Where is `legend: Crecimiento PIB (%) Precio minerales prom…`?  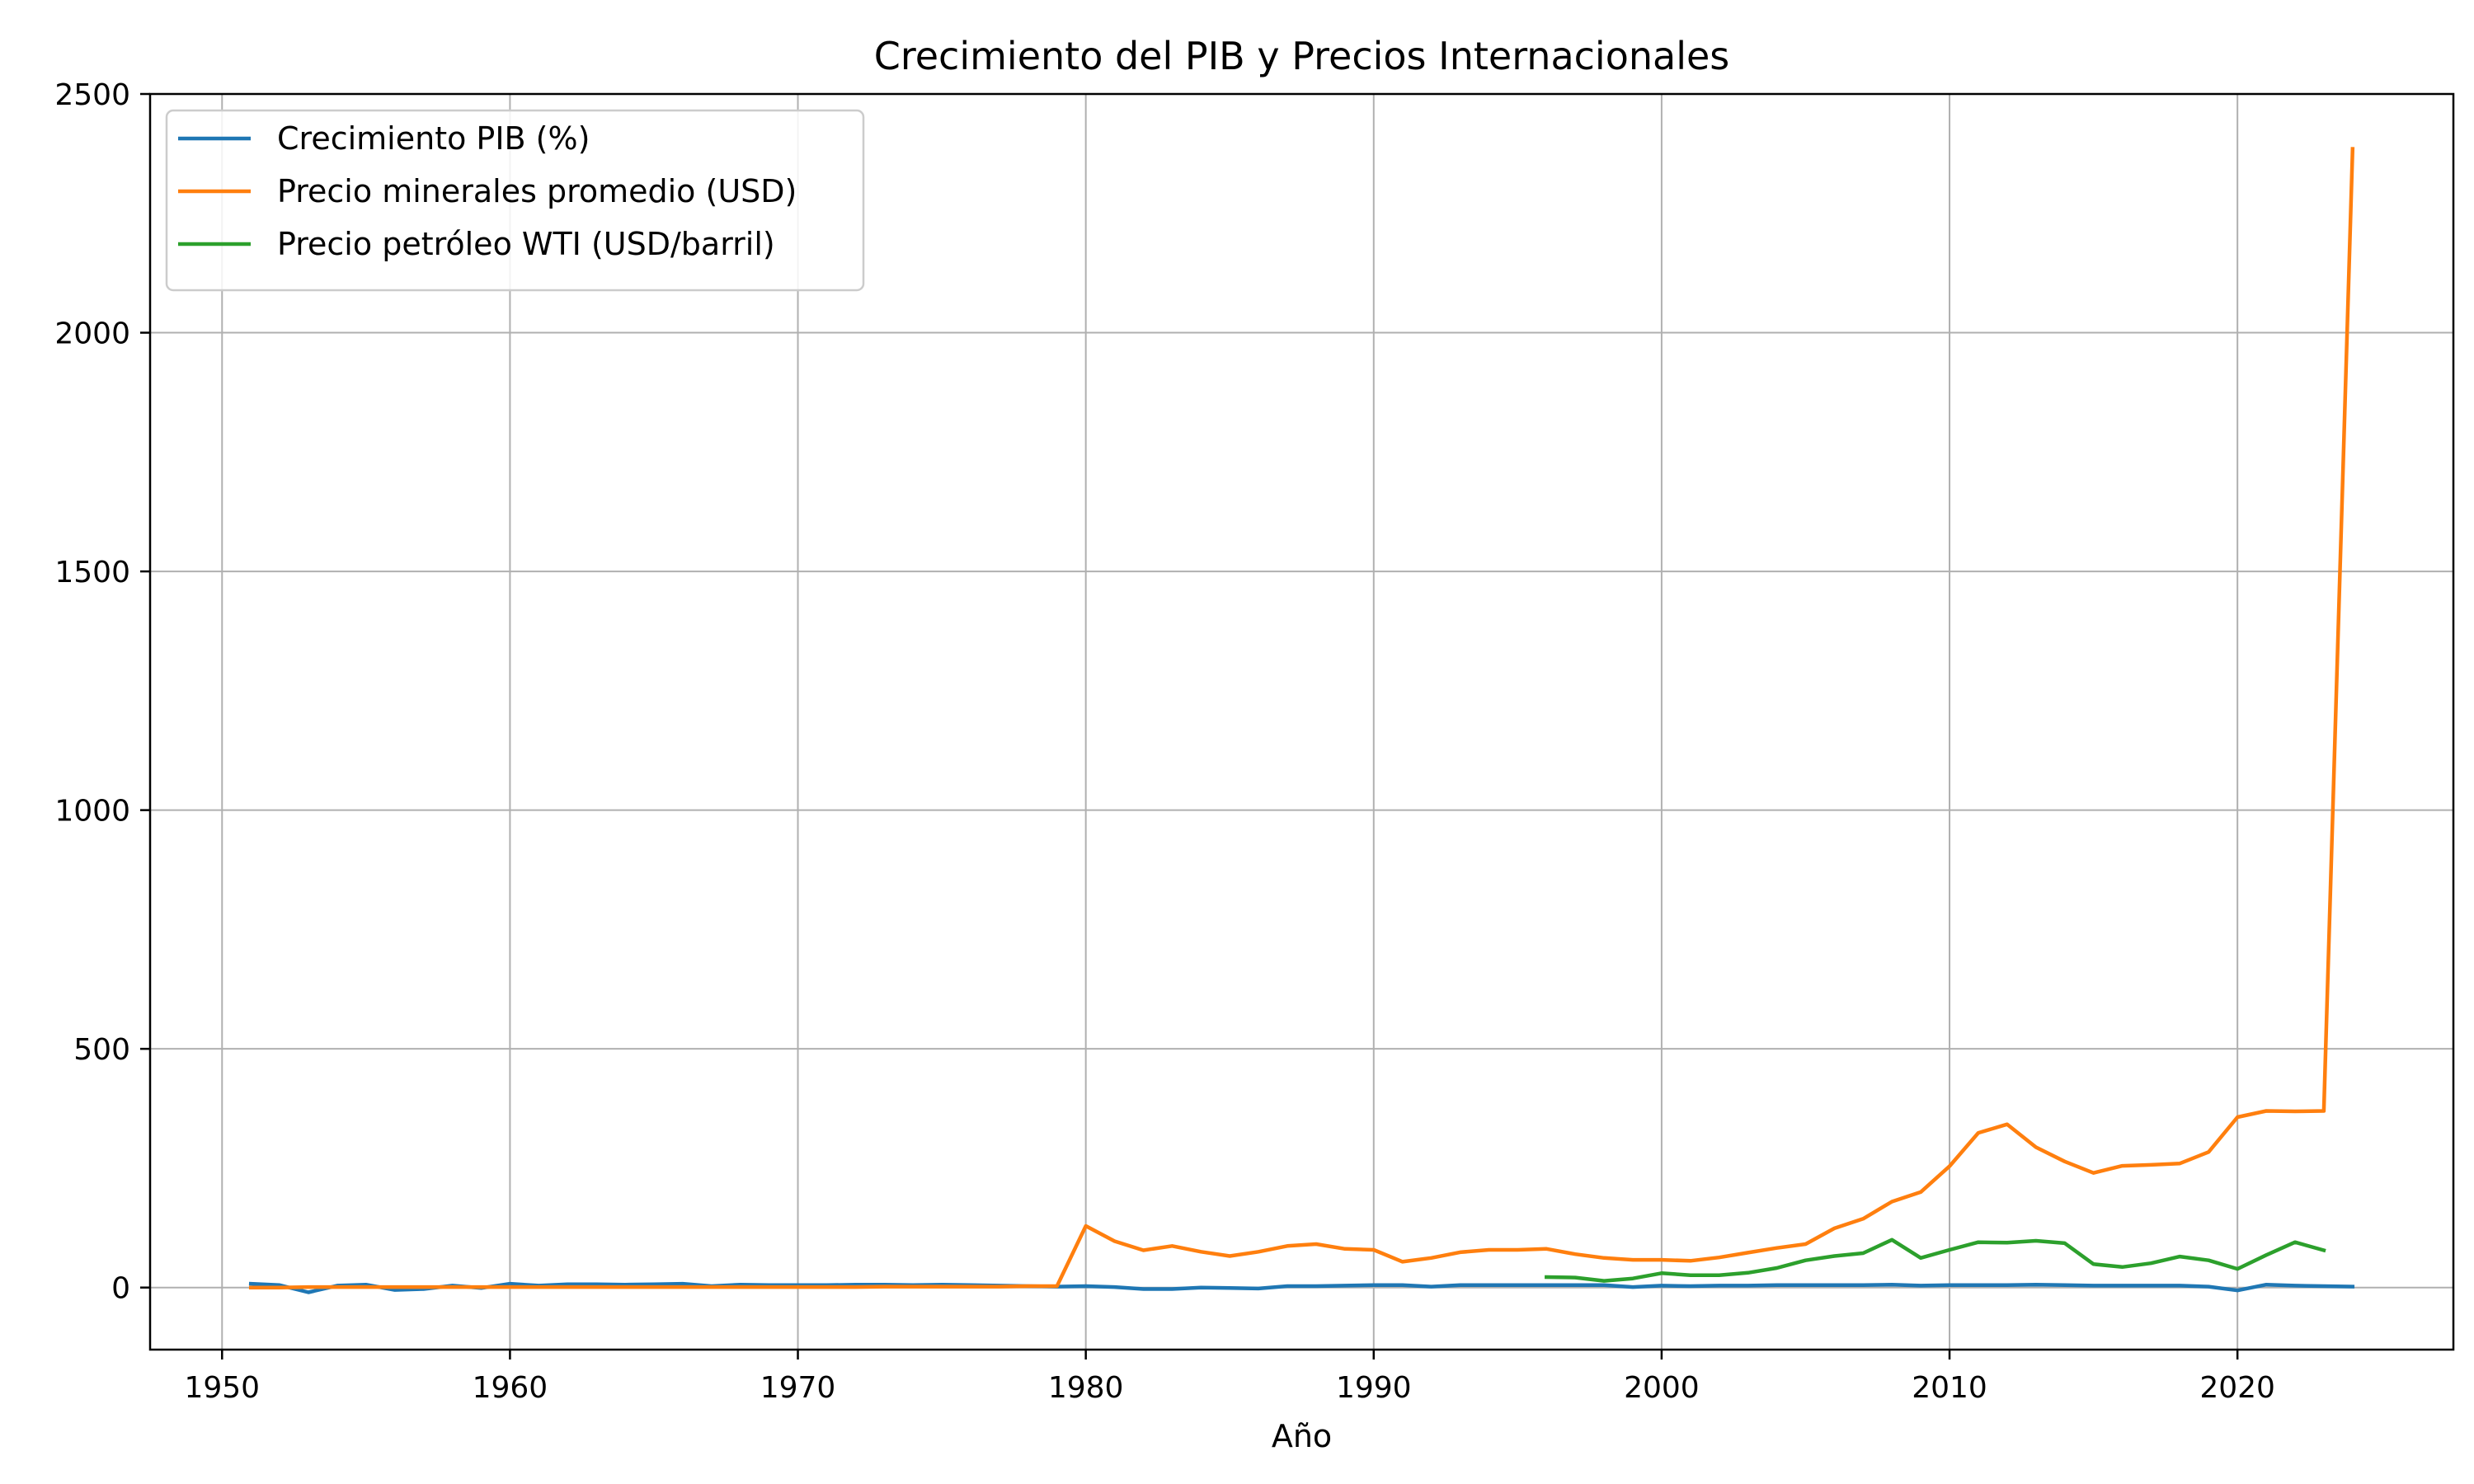
legend: Crecimiento PIB (%) Precio minerales prom… is located at coordinates (515, 200).